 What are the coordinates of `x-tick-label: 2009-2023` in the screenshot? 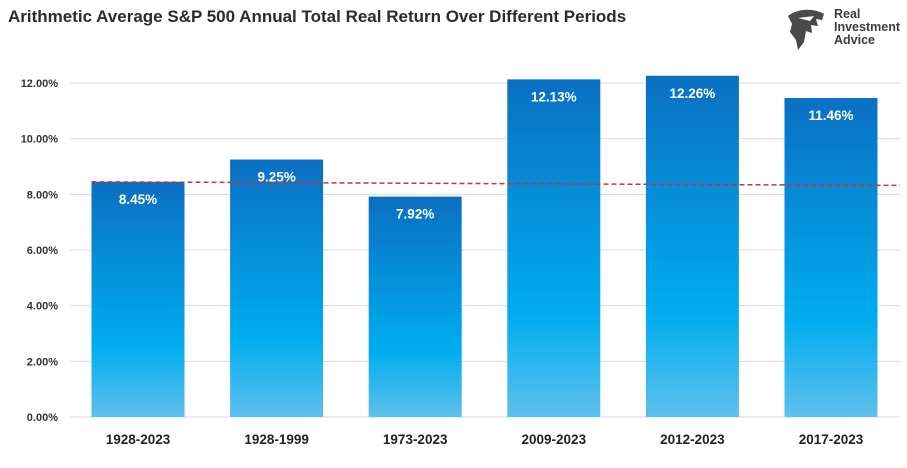 It's located at (554, 439).